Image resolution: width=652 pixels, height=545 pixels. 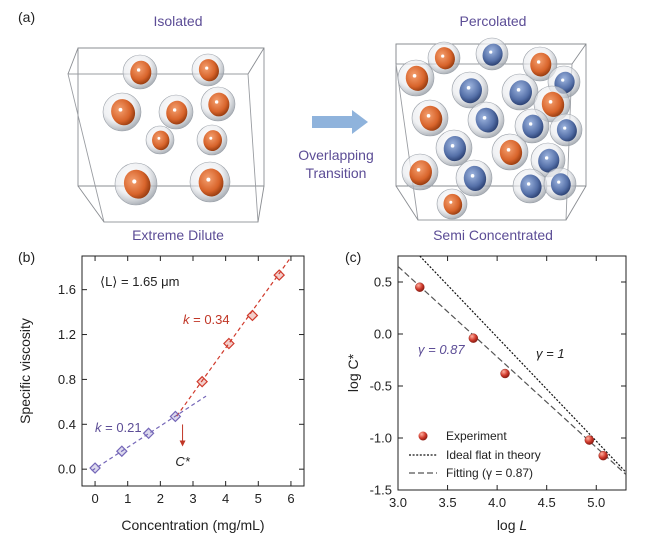 I want to click on dilute-slope-label: k = 0.21, so click(x=118, y=427).